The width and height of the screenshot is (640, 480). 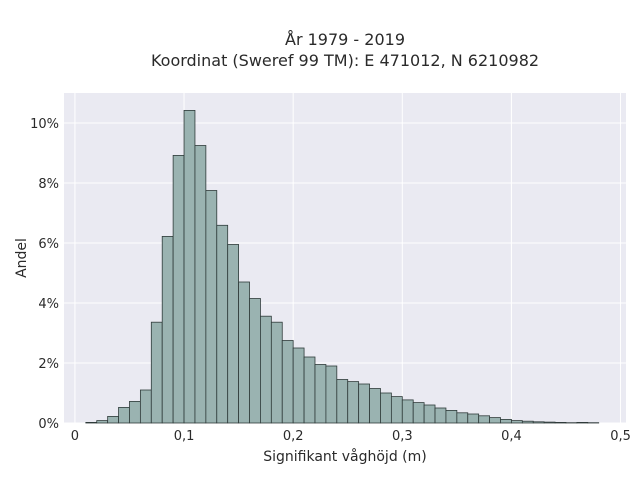 What do you see at coordinates (620, 436) in the screenshot?
I see `x-tick-label: 0,5` at bounding box center [620, 436].